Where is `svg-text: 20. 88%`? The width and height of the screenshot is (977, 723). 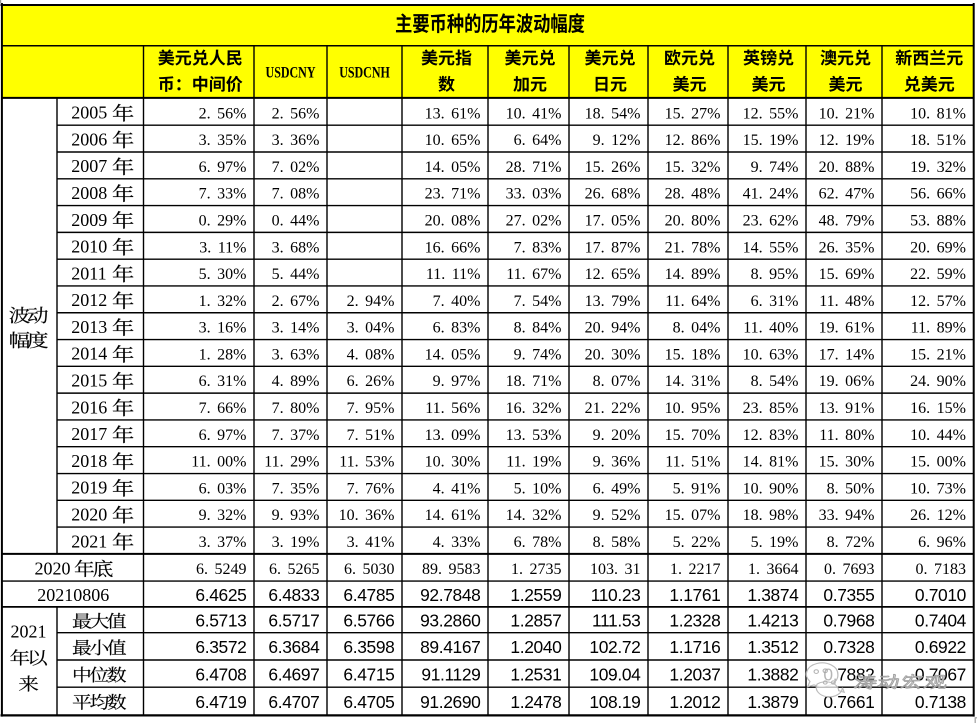 svg-text: 20. 88% is located at coordinates (847, 167).